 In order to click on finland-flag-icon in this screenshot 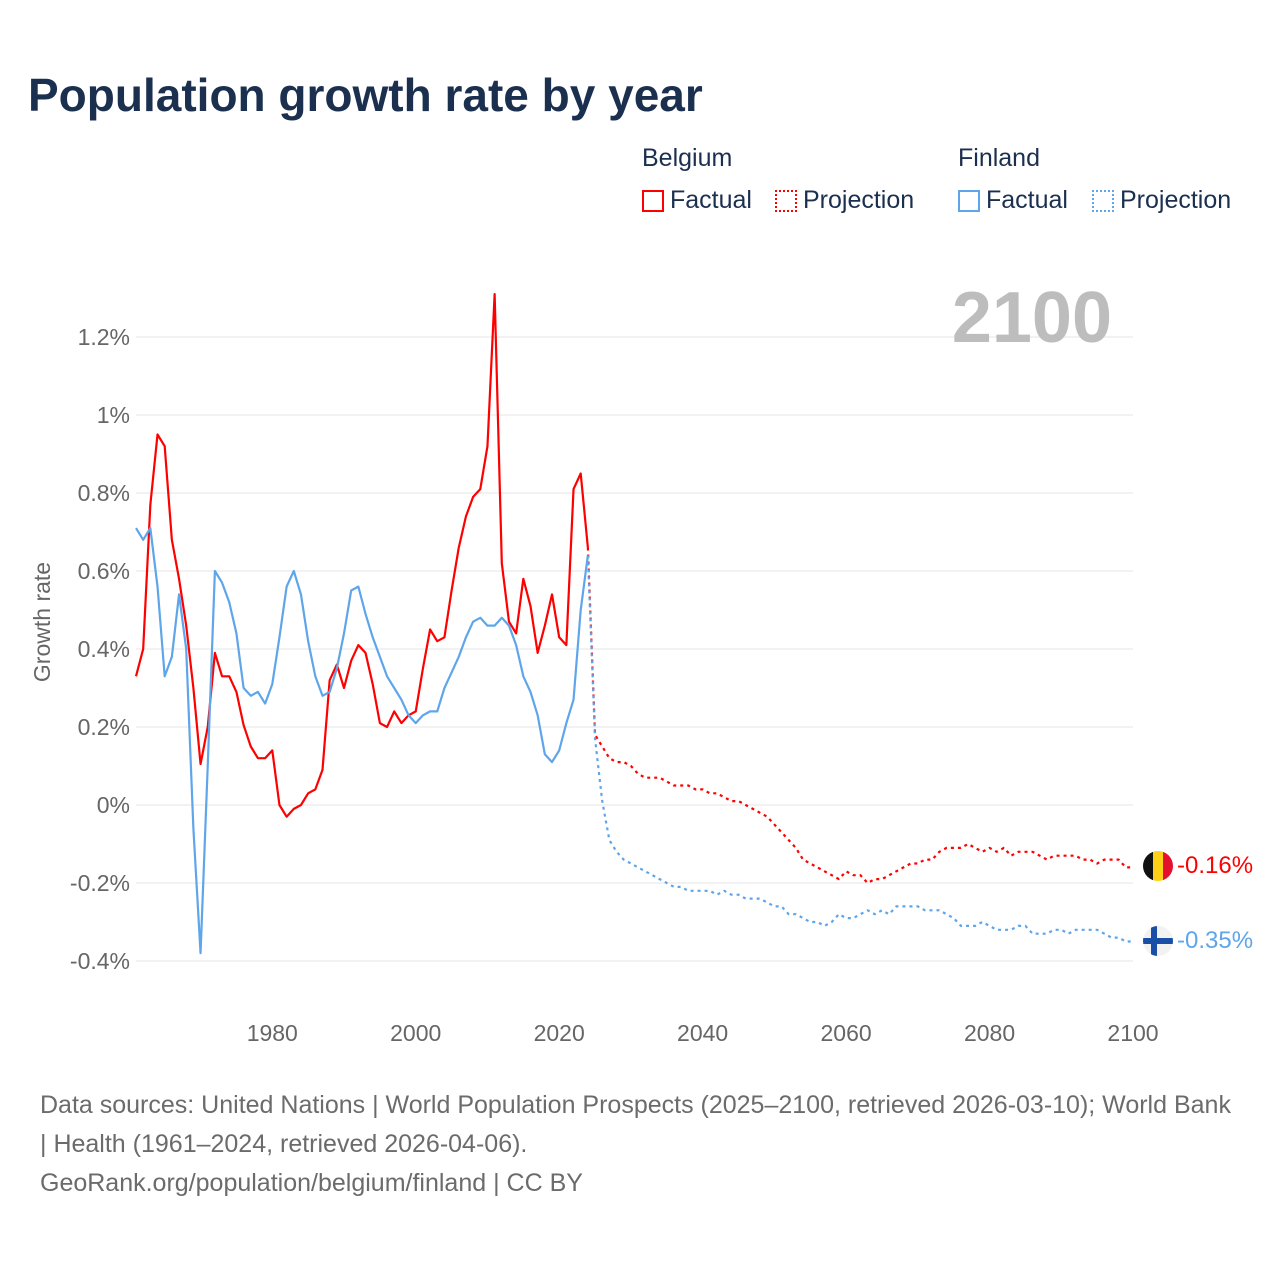, I will do `click(1158, 941)`.